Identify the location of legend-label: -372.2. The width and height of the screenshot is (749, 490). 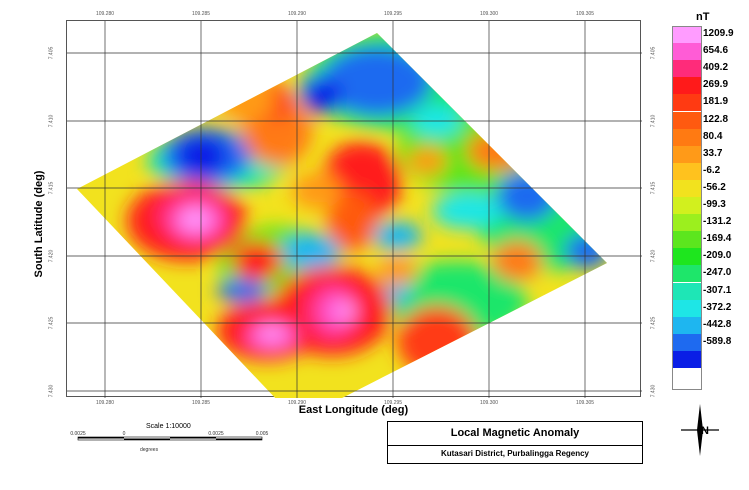
(717, 307).